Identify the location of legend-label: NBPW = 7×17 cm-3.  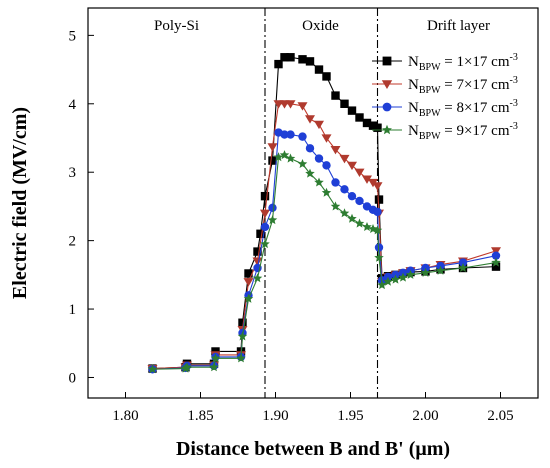
(463, 85).